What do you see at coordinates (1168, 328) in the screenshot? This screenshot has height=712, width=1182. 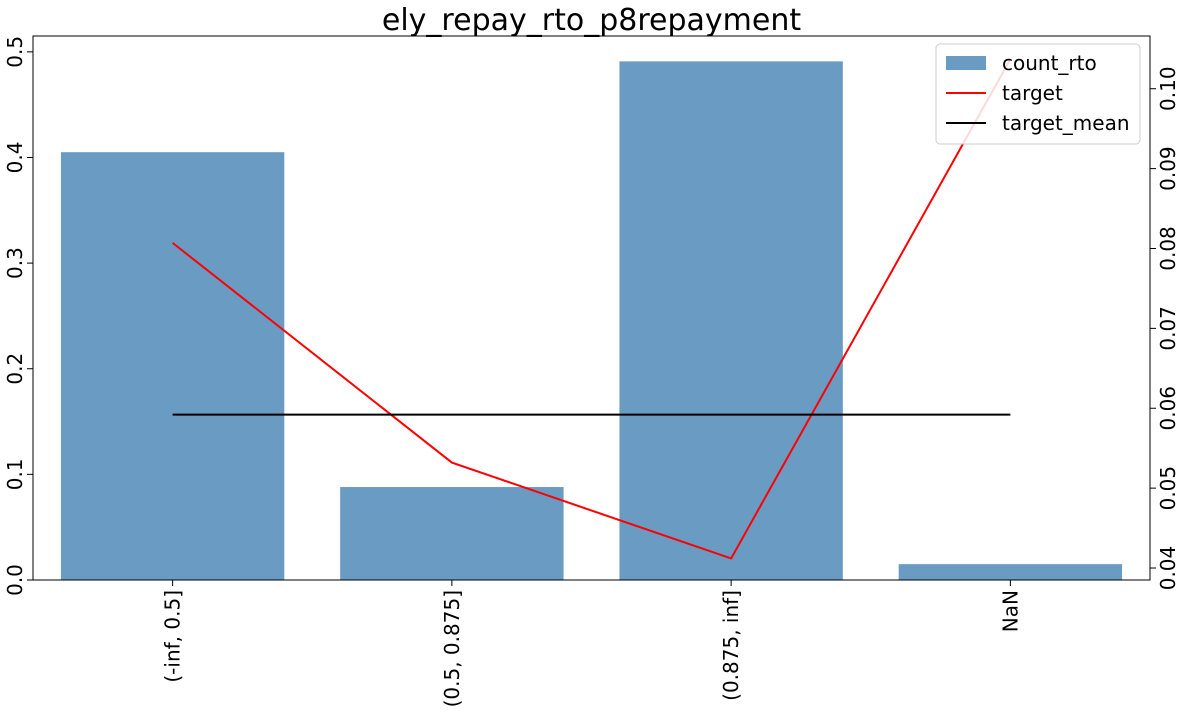 I see `right-tick-label: 0.07` at bounding box center [1168, 328].